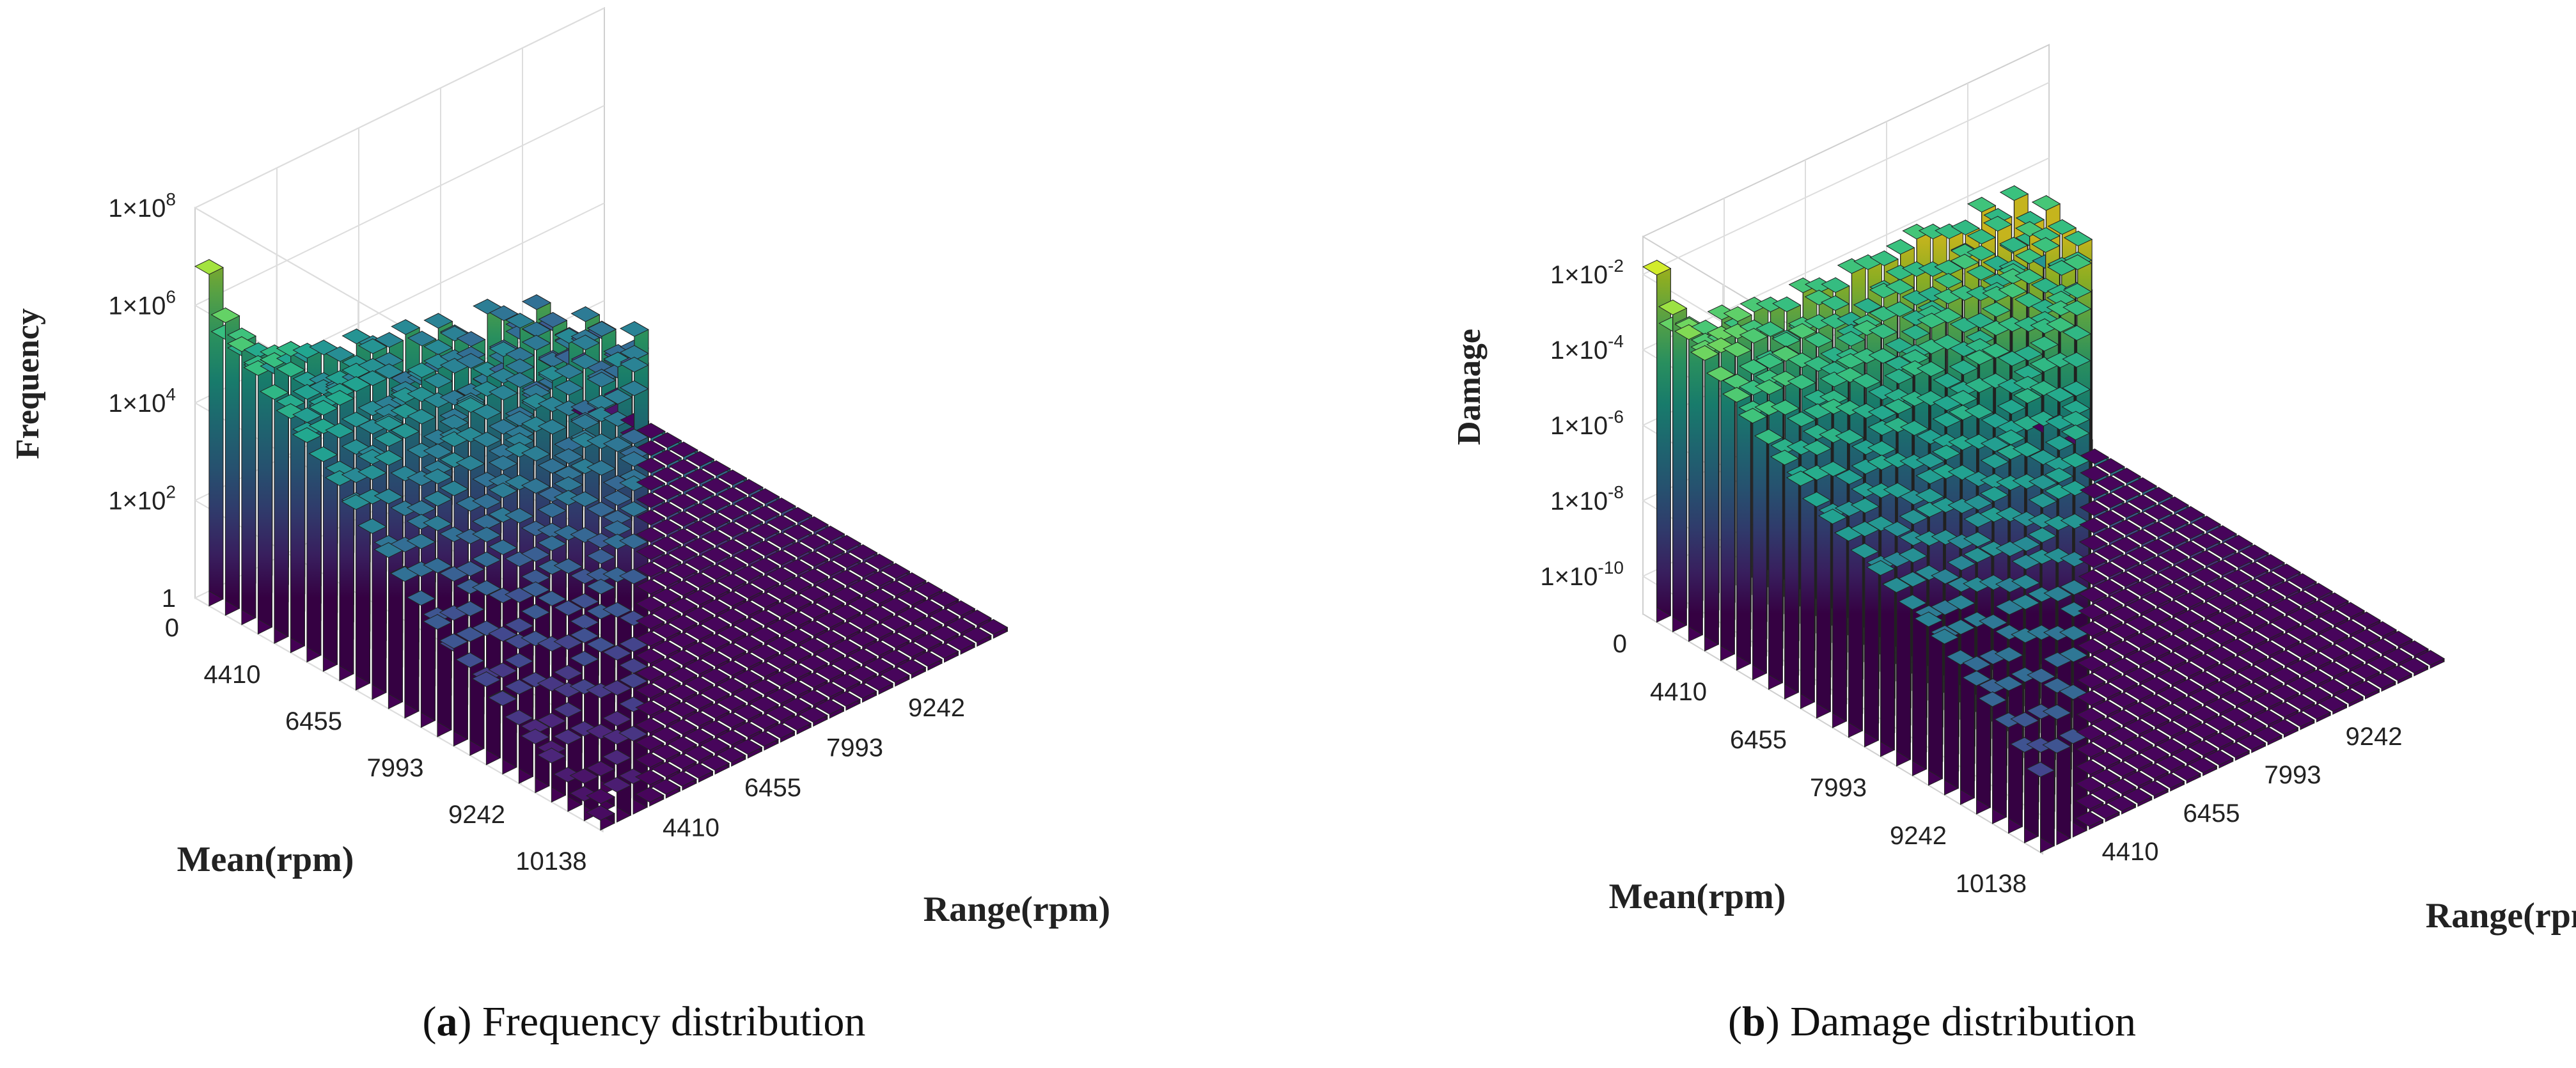  What do you see at coordinates (2501, 916) in the screenshot?
I see `range-axis-label: Range(rpm)` at bounding box center [2501, 916].